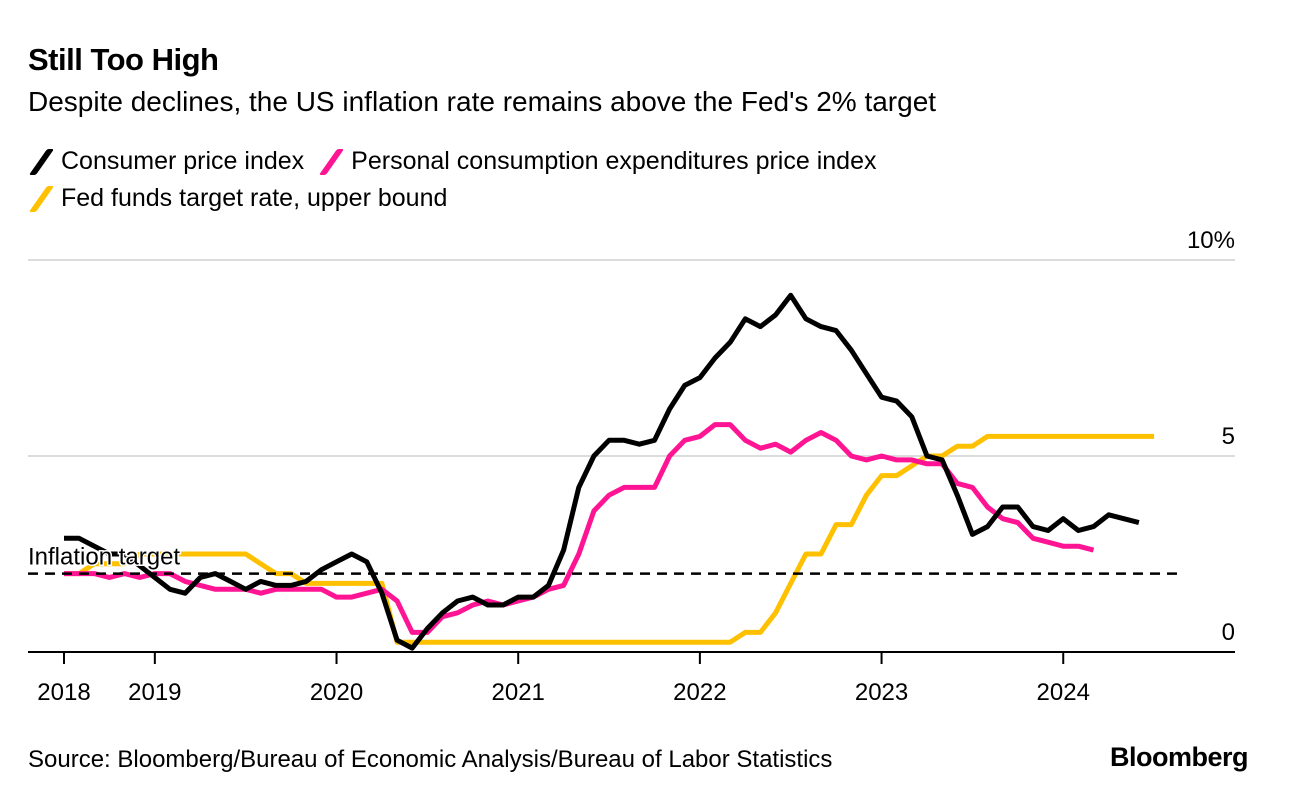  What do you see at coordinates (154, 692) in the screenshot?
I see `x-tick-label: 2019` at bounding box center [154, 692].